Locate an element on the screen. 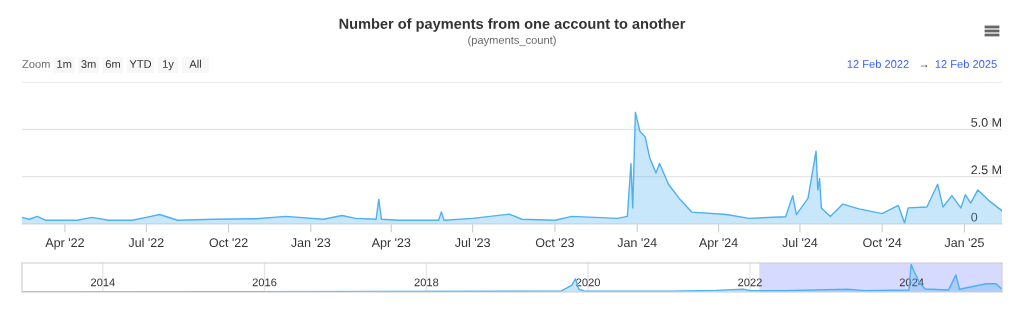  x-tick-label: 2018 is located at coordinates (426, 282).